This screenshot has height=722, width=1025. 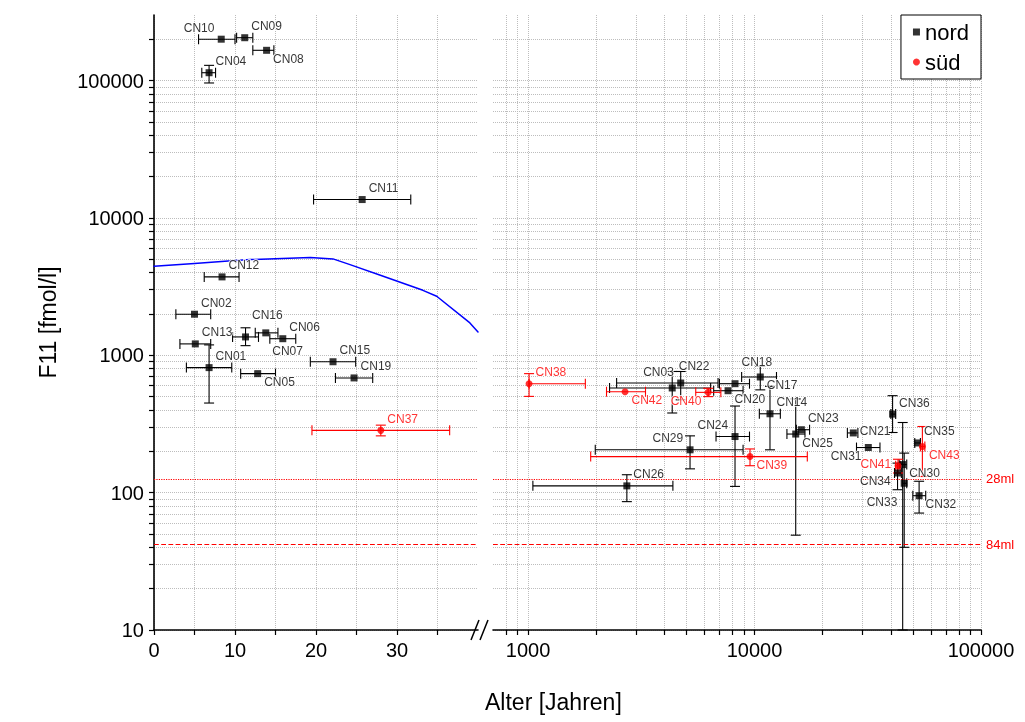 What do you see at coordinates (694, 366) in the screenshot?
I see `data-label: CN22` at bounding box center [694, 366].